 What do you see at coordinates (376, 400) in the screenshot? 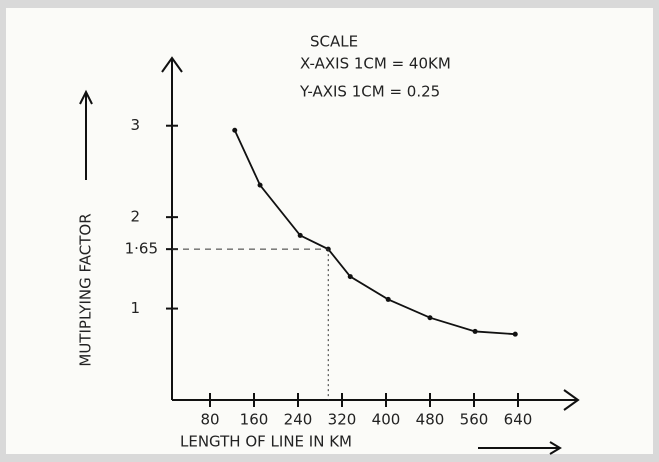
I see `x-axis` at bounding box center [376, 400].